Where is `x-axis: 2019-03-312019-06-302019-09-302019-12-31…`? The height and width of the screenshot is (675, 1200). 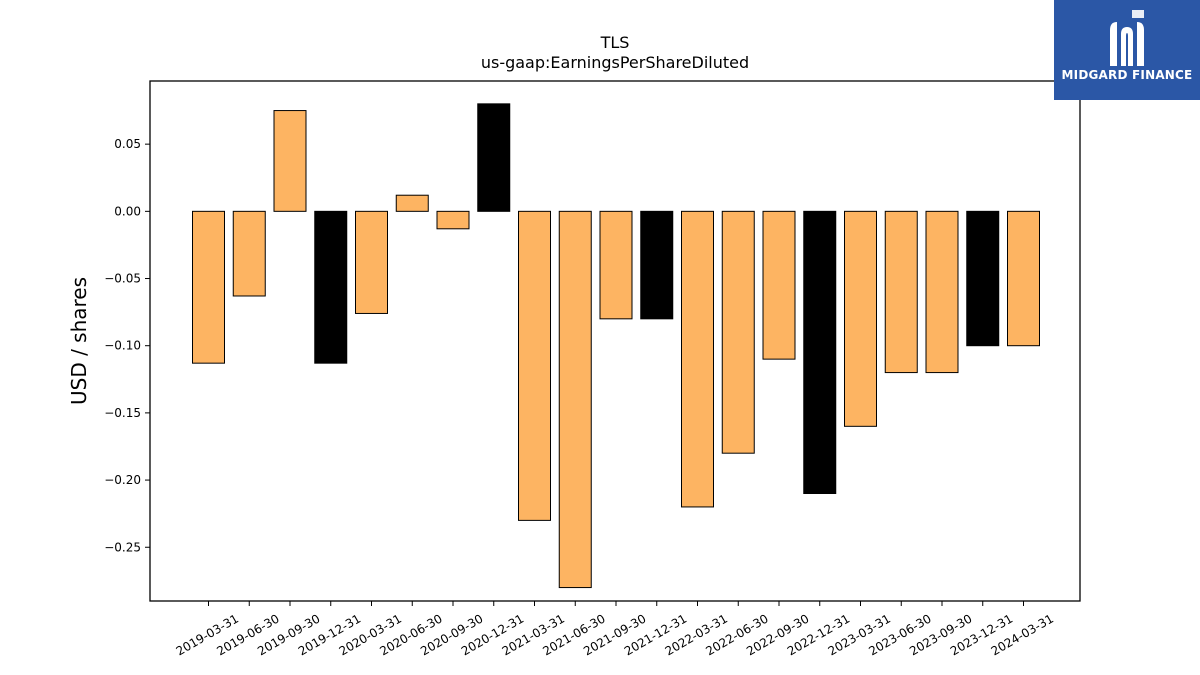 x-axis: 2019-03-312019-06-302019-09-302019-12-31… is located at coordinates (615, 629).